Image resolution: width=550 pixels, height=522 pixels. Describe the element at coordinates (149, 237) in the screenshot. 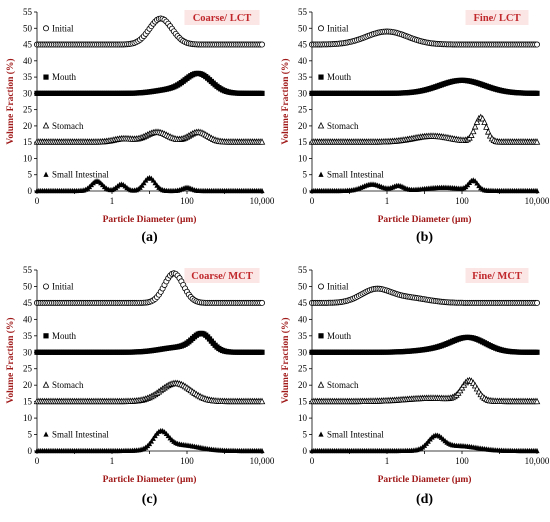

I see `panel-label: (a)` at that location.